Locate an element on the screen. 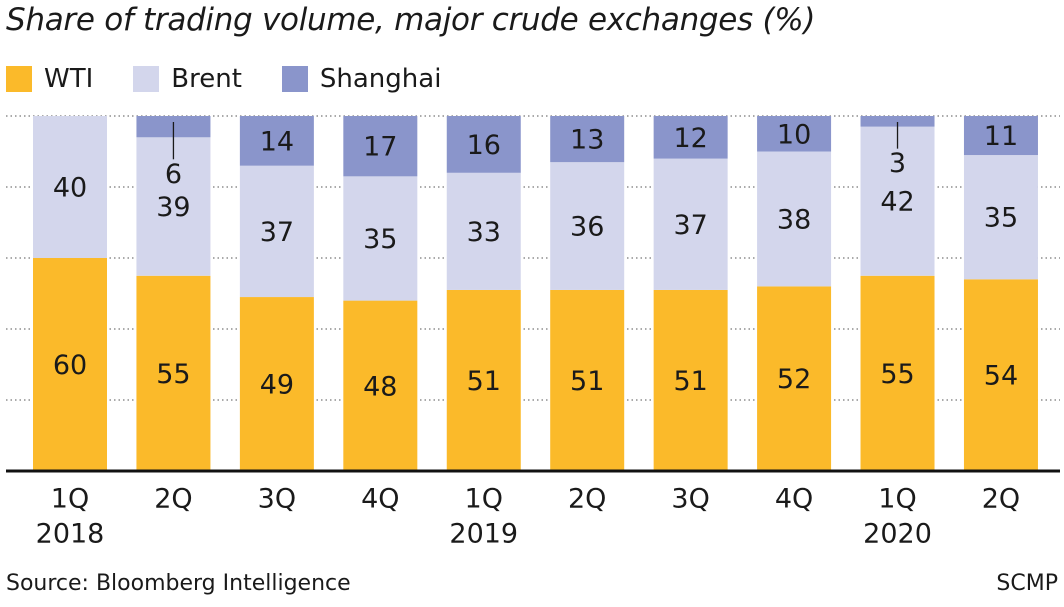 The width and height of the screenshot is (1064, 607). data-label-shanghai: 17 is located at coordinates (380, 147).